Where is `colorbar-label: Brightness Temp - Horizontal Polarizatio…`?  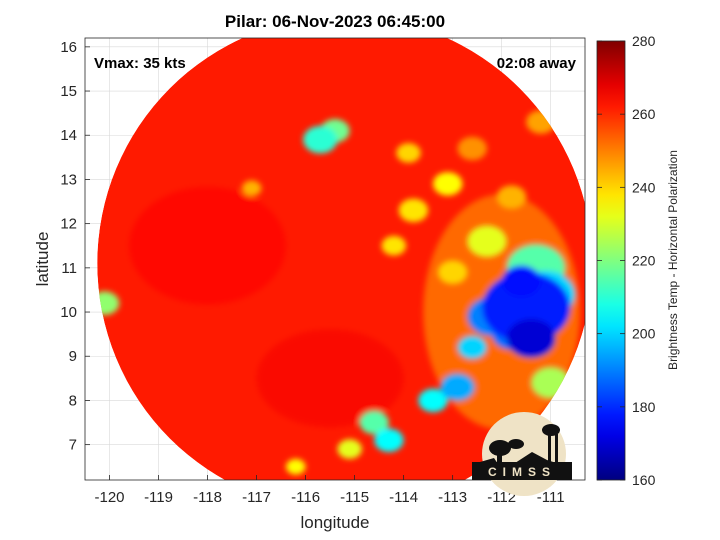
colorbar-label: Brightness Temp - Horizontal Polarizatio… is located at coordinates (673, 260).